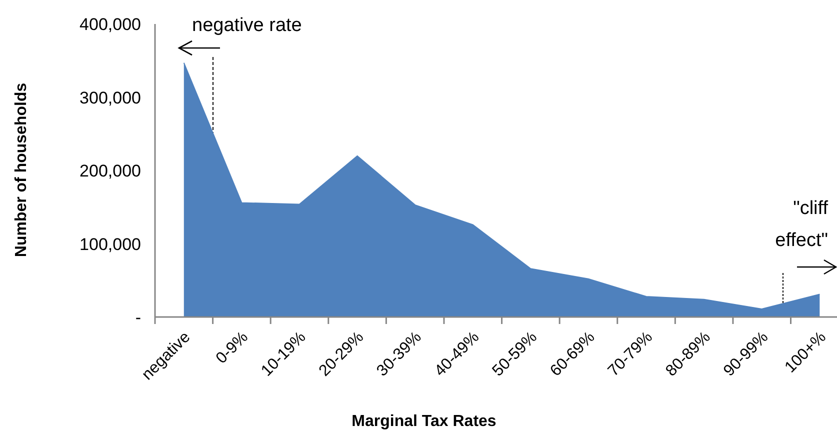 This screenshot has height=436, width=837. Describe the element at coordinates (802, 224) in the screenshot. I see `annotation: "cliff effect"` at that location.